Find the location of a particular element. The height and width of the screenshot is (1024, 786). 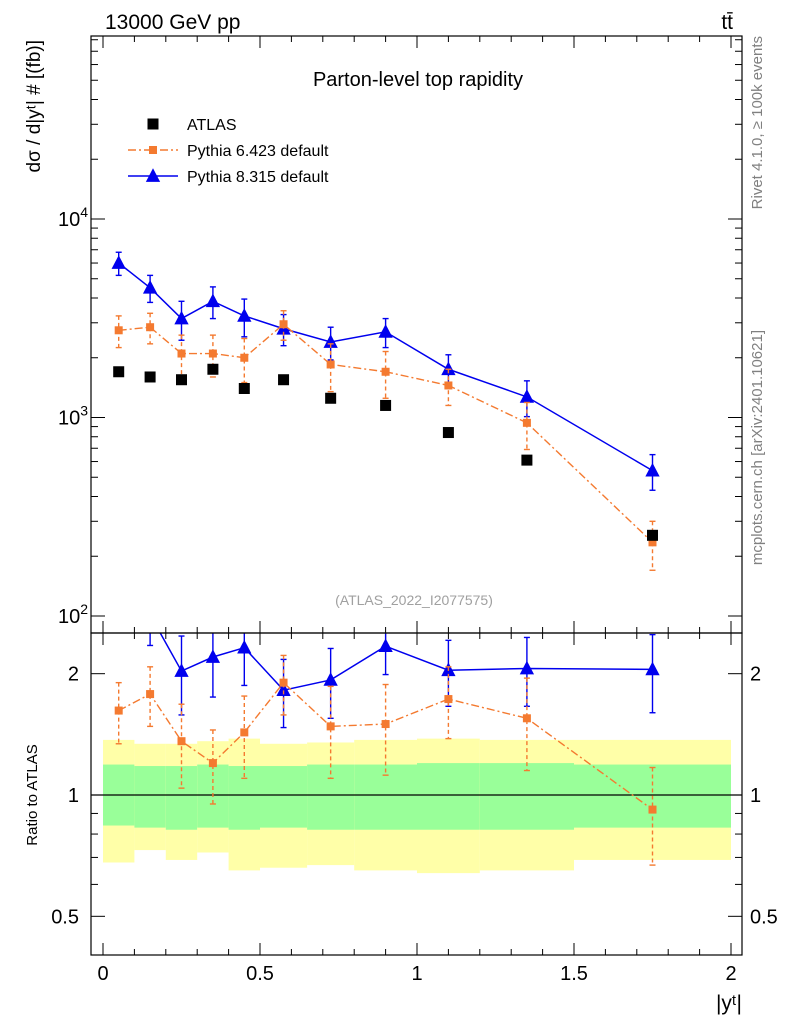

mcplots-label: mcplots.cern.ch [arXiv:2401.10621] is located at coordinates (757, 447).